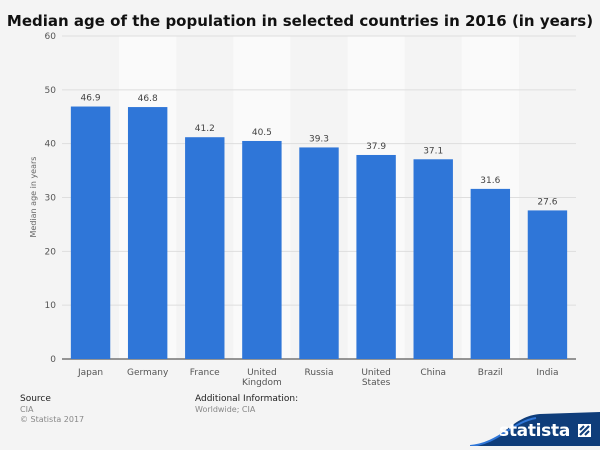 The image size is (600, 450). I want to click on bar-united-kingdom, so click(262, 249).